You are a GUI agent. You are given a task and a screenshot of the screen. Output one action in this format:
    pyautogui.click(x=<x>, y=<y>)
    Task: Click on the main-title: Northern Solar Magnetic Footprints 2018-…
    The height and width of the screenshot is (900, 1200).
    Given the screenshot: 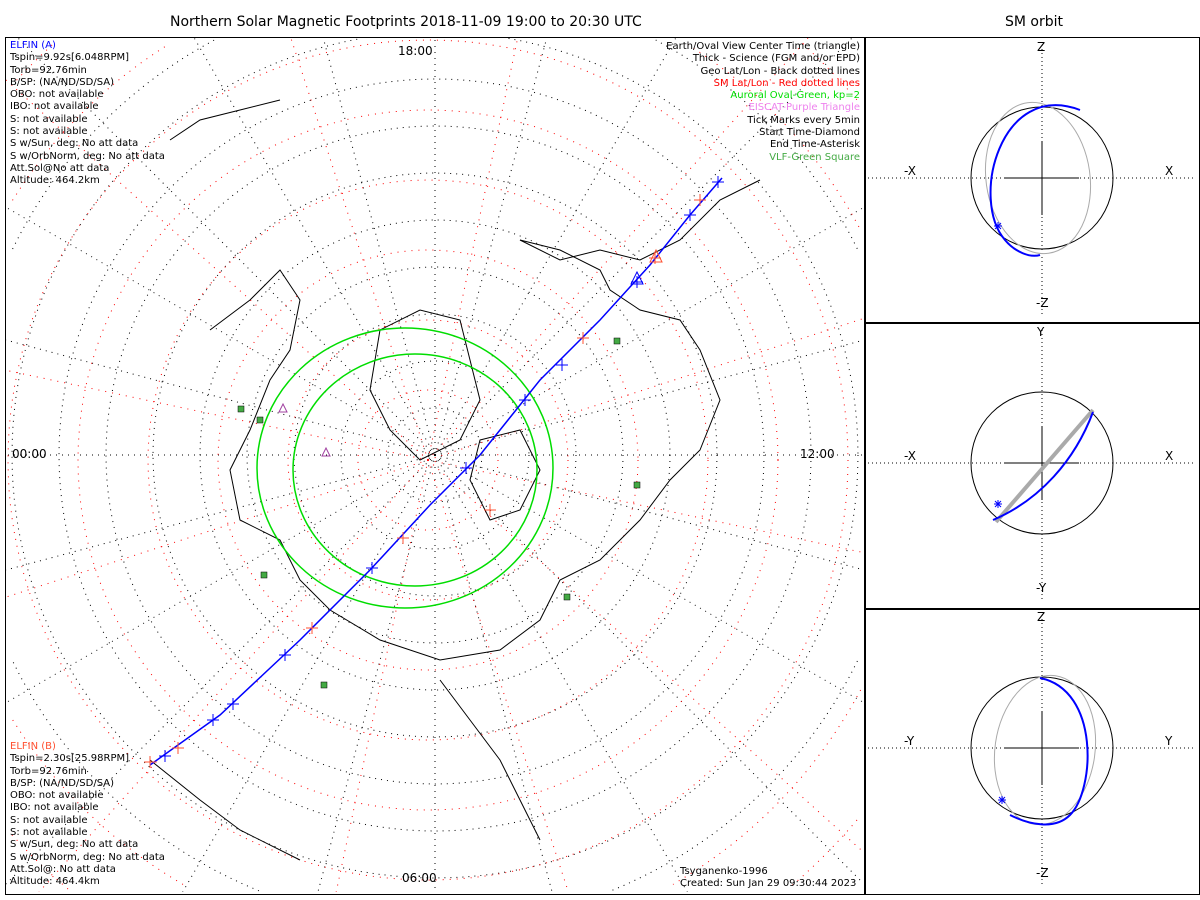 What is the action you would take?
    pyautogui.click(x=406, y=22)
    